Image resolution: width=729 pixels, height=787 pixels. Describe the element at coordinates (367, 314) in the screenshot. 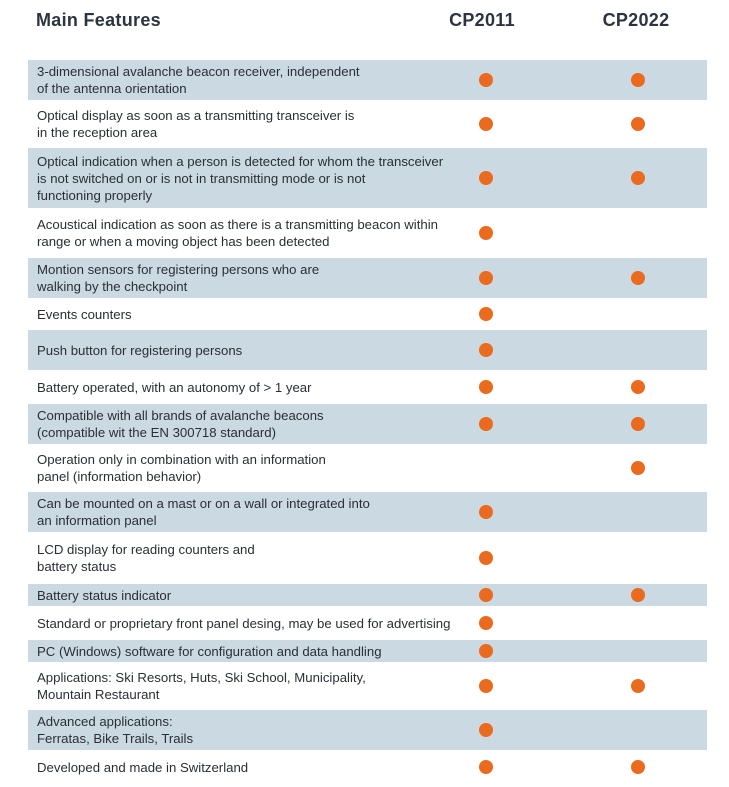

I see `table-row: Events counters` at that location.